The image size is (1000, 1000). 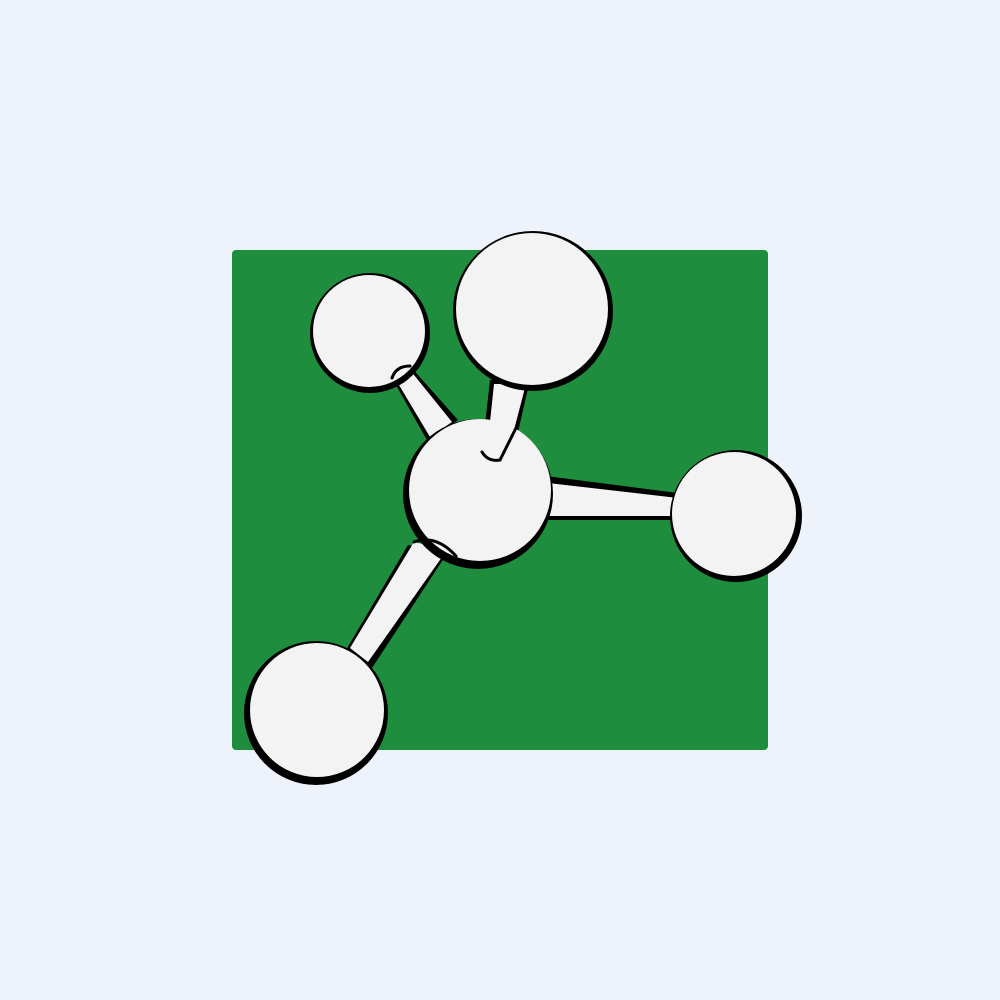 I want to click on bond-top-joint, so click(x=499, y=444).